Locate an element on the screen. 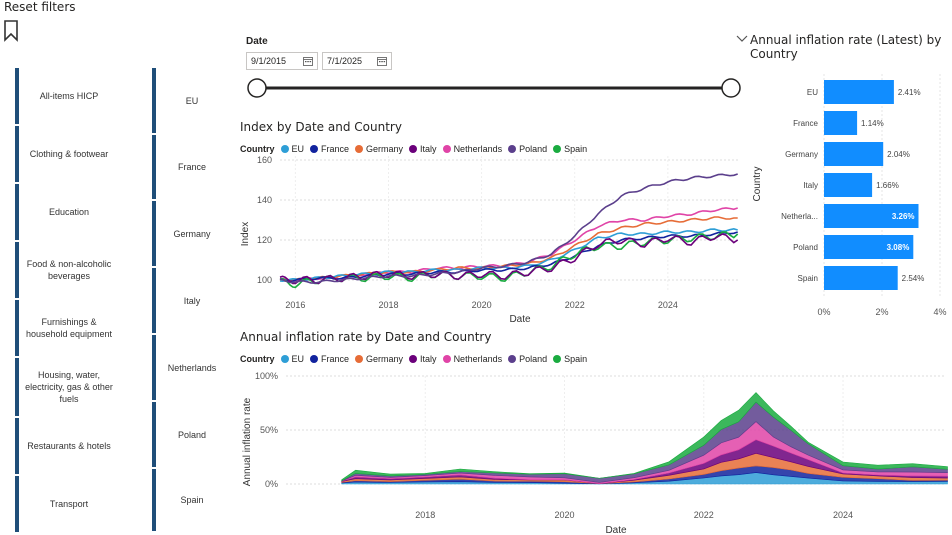 The width and height of the screenshot is (952, 535). country-slicer-item: Germany is located at coordinates (190, 233).